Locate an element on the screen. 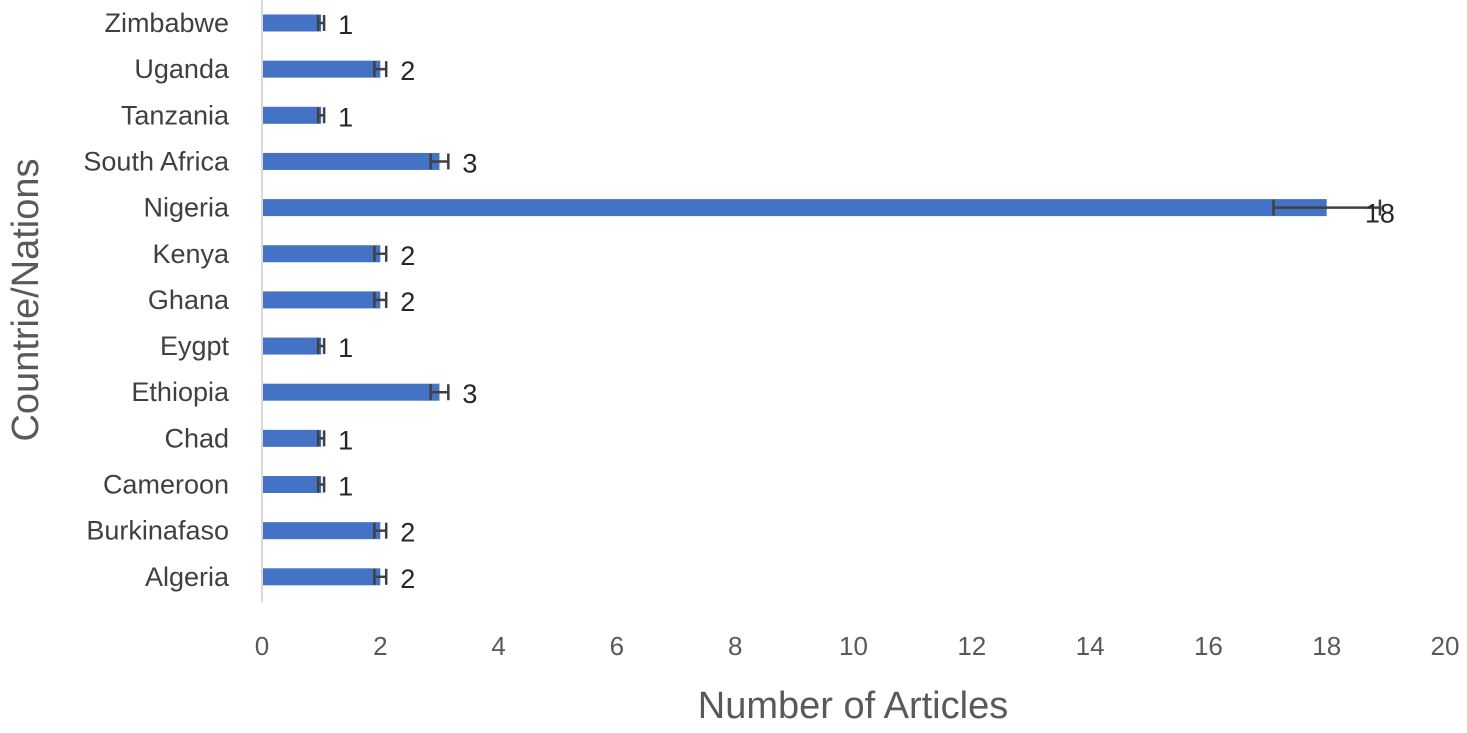  category-label: Algeria is located at coordinates (187, 577).